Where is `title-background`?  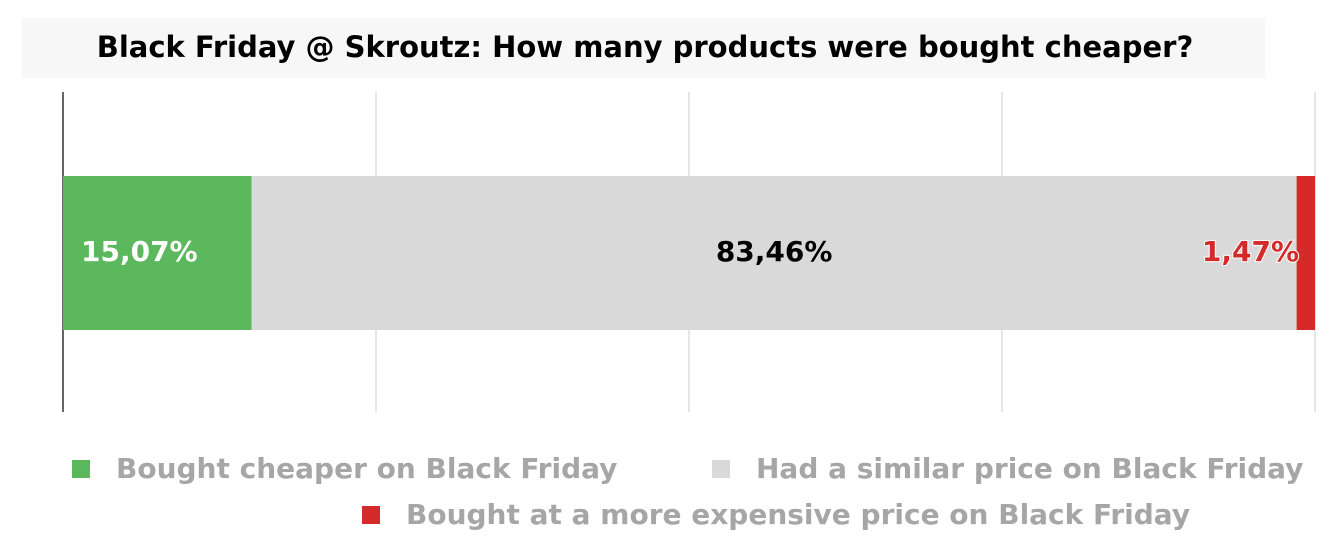 title-background is located at coordinates (643, 48).